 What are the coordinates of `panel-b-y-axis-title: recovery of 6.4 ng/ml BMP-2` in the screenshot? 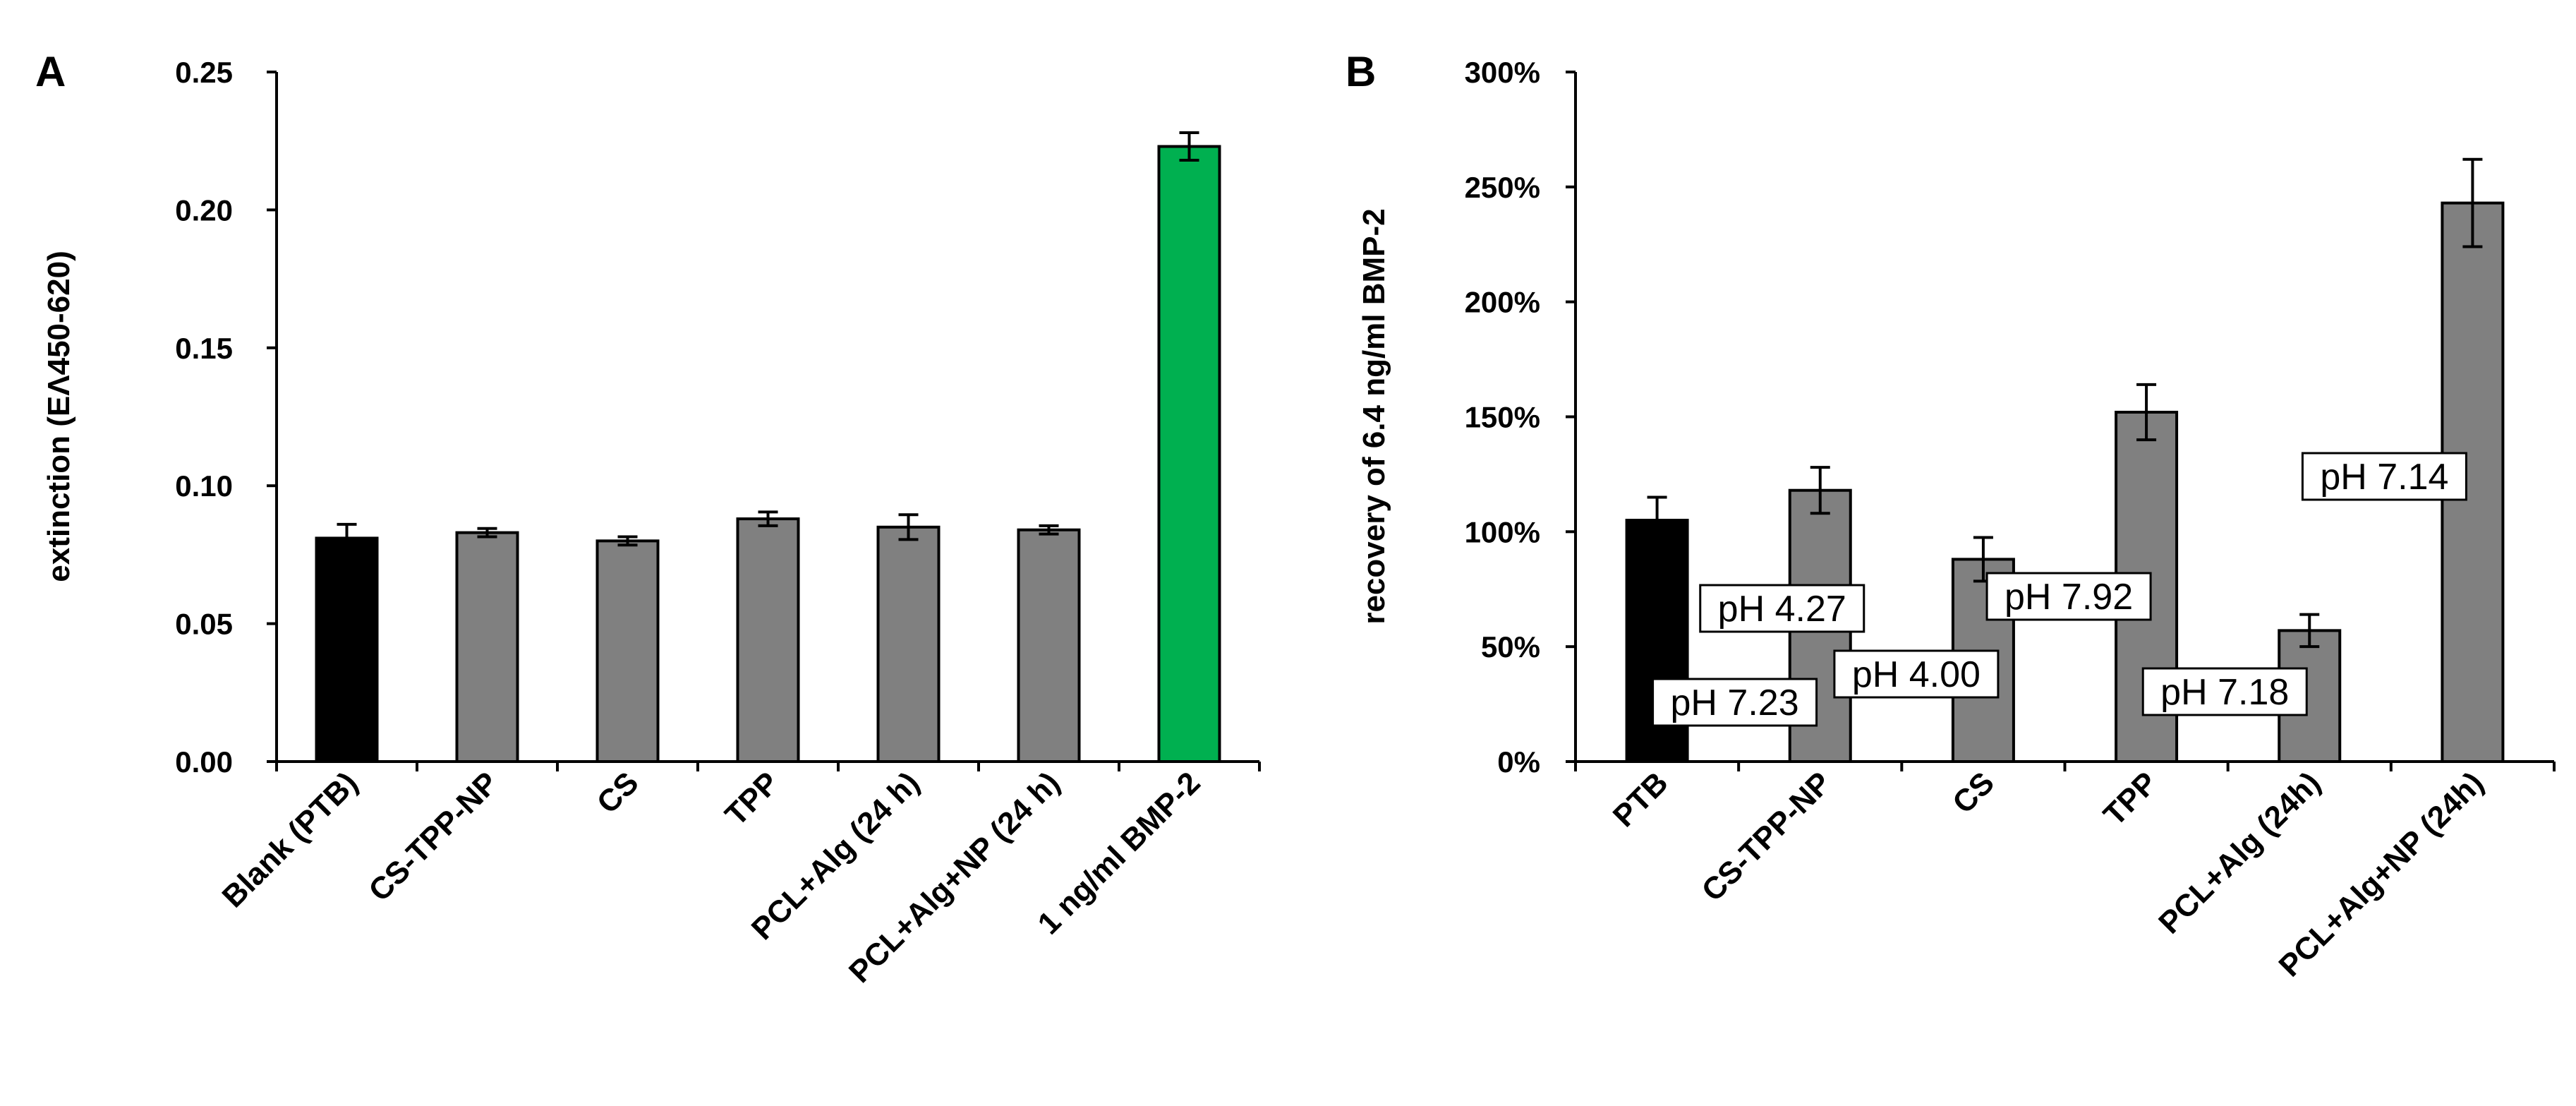 It's located at (1374, 416).